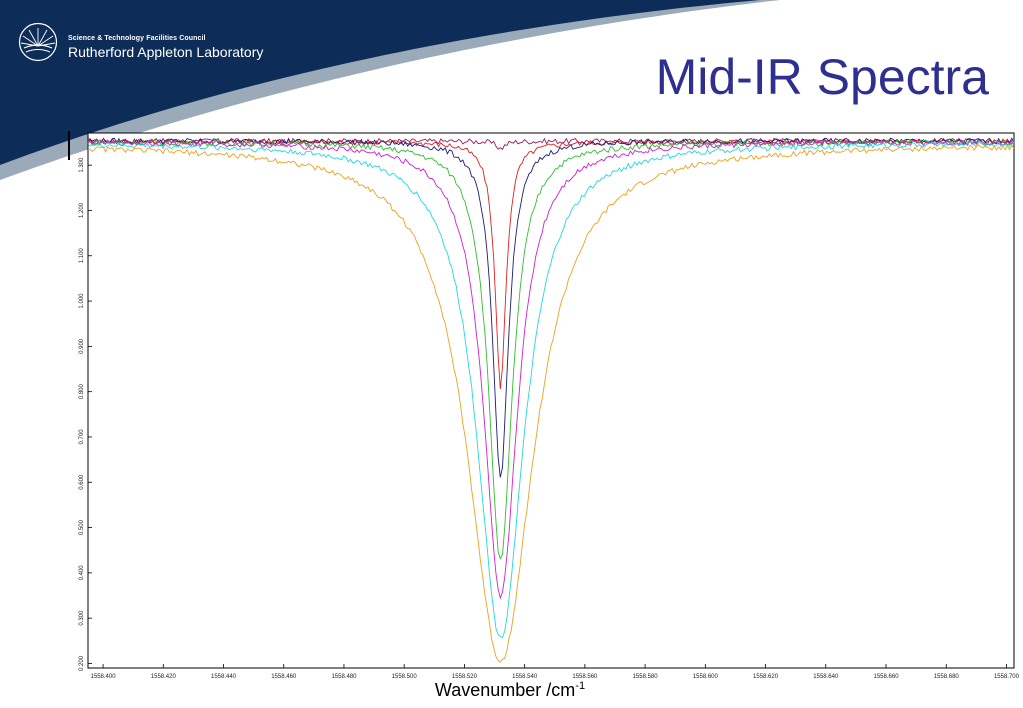  I want to click on y-tick-label: 0.700, so click(82, 437).